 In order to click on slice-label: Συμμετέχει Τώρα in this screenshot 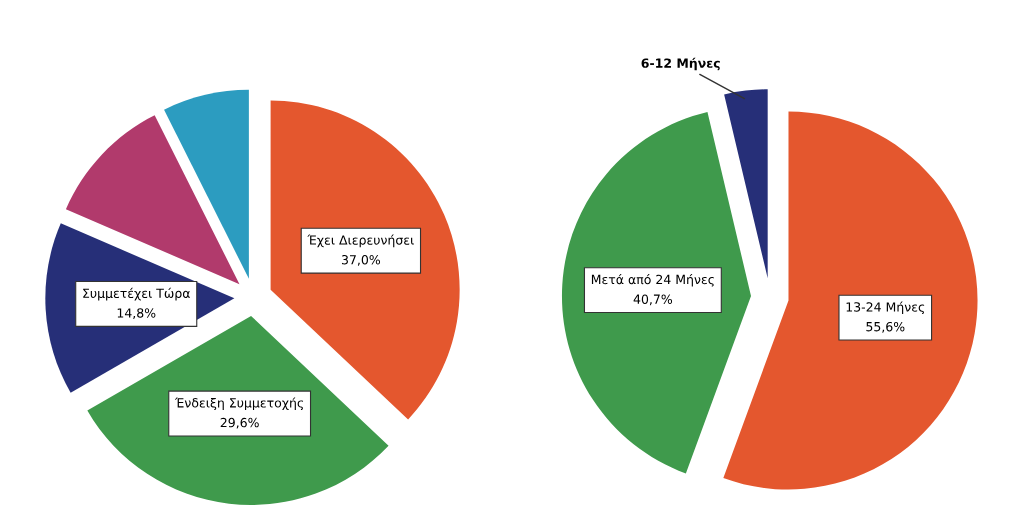, I will do `click(136, 294)`.